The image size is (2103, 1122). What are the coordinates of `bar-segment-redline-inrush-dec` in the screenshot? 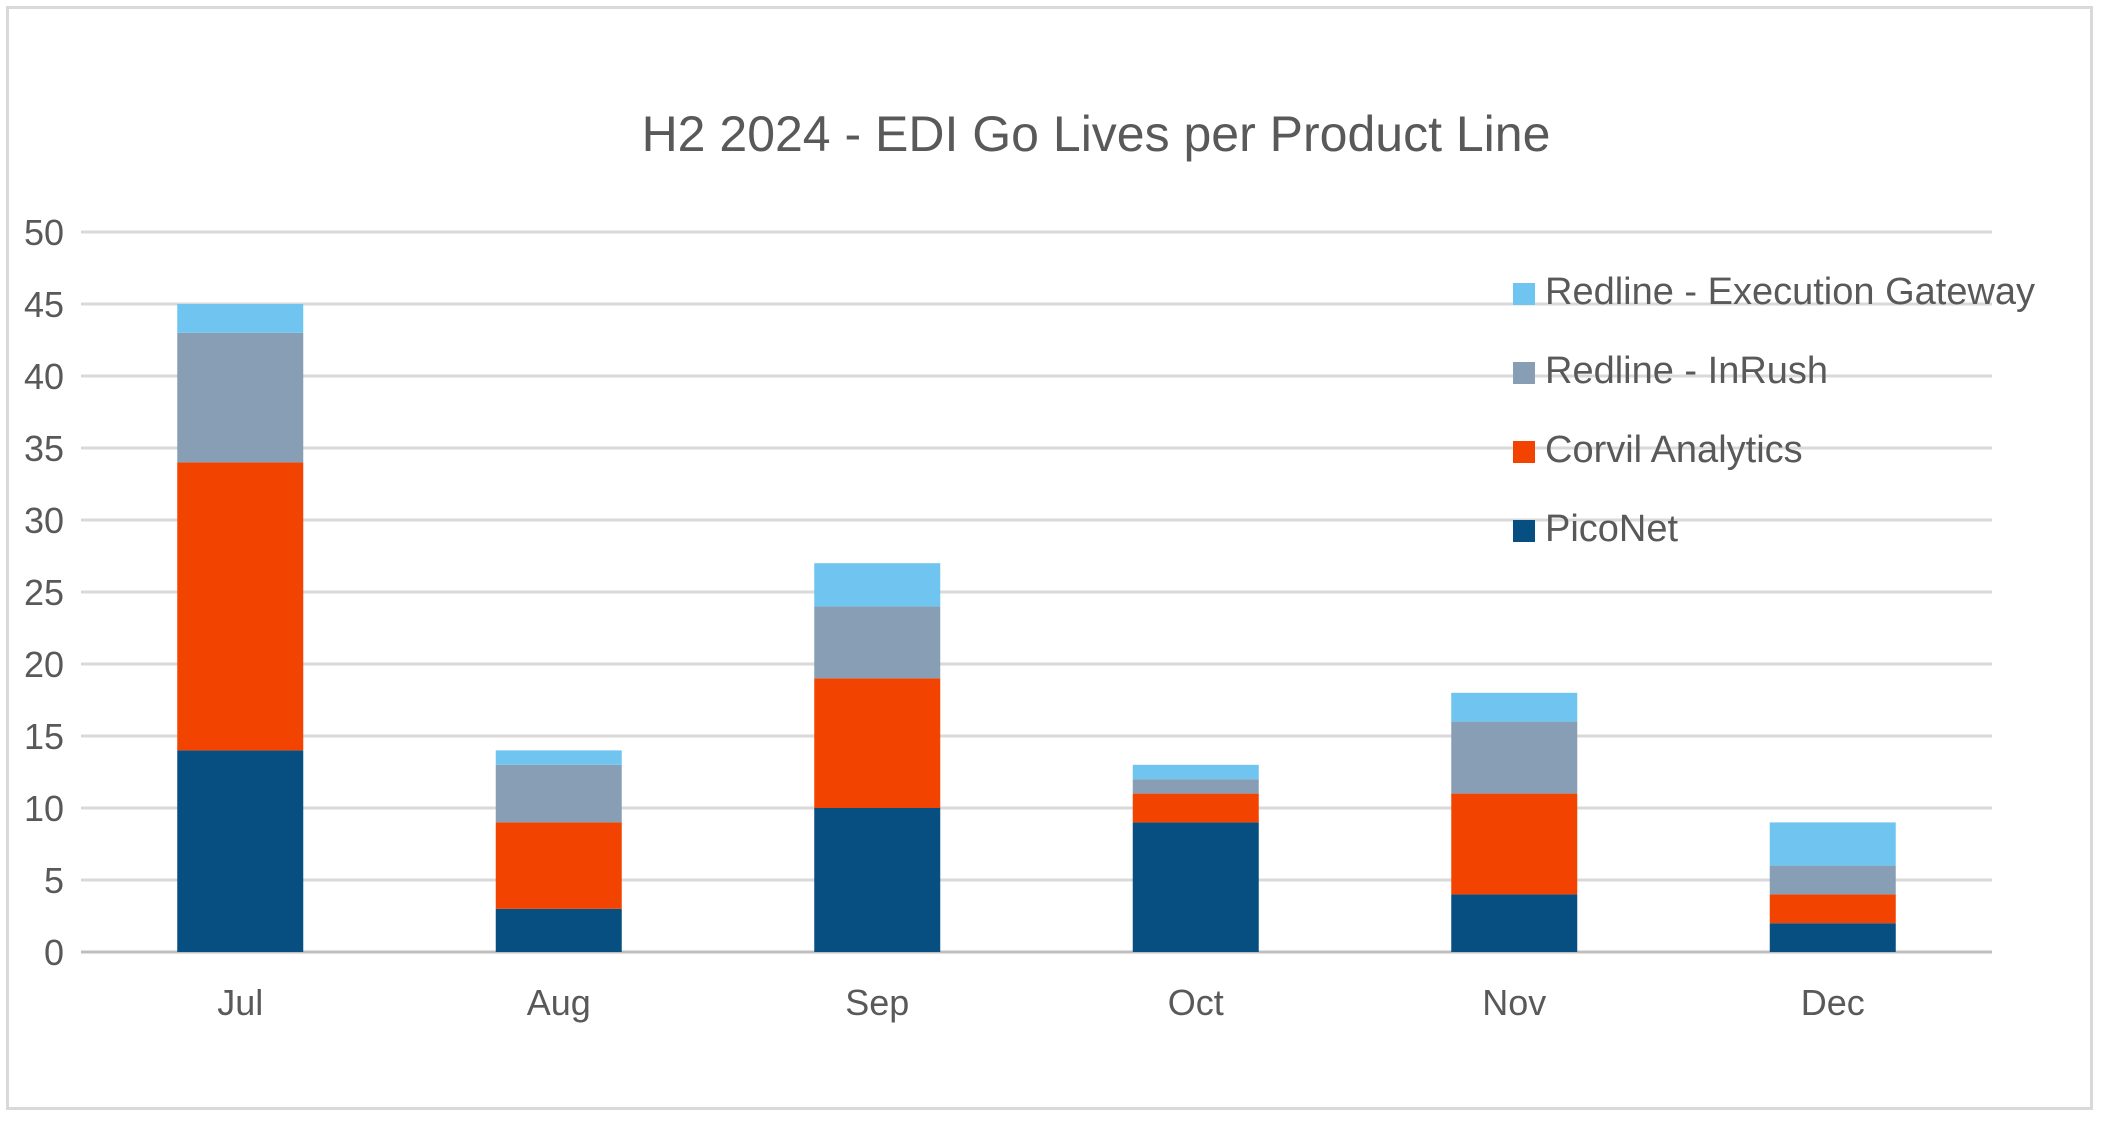 It's located at (1832, 880).